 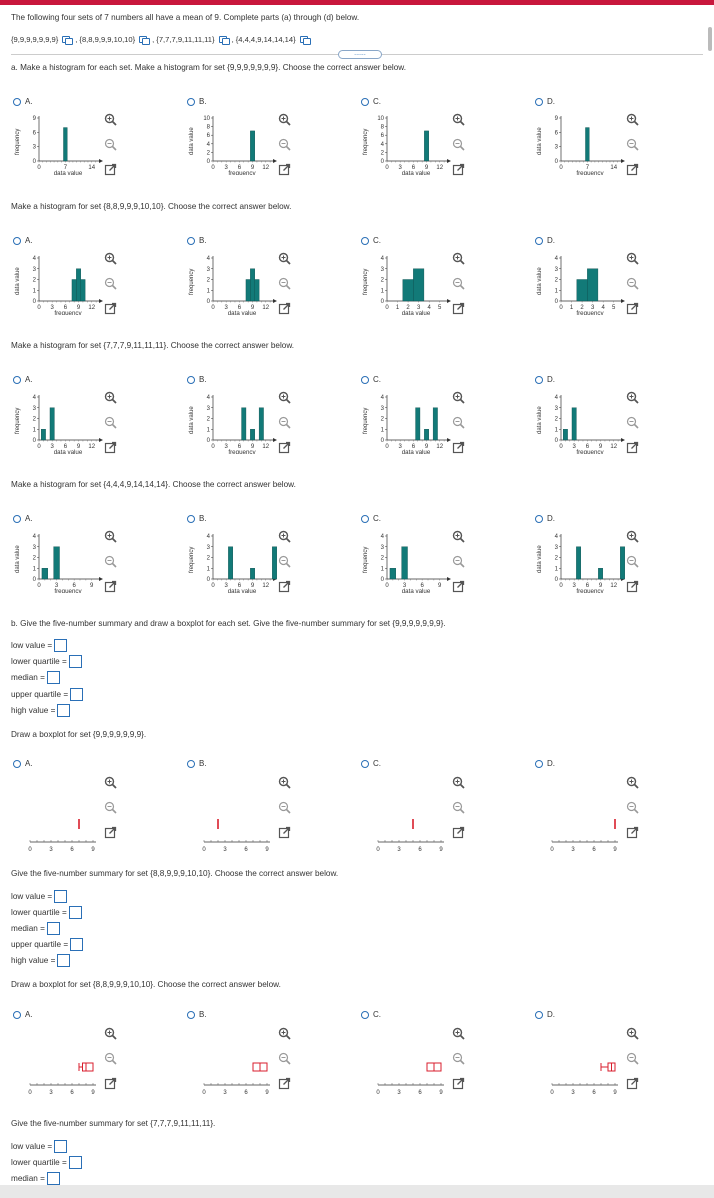 What do you see at coordinates (23, 101) in the screenshot?
I see `histogram-q1-option-a: A.` at bounding box center [23, 101].